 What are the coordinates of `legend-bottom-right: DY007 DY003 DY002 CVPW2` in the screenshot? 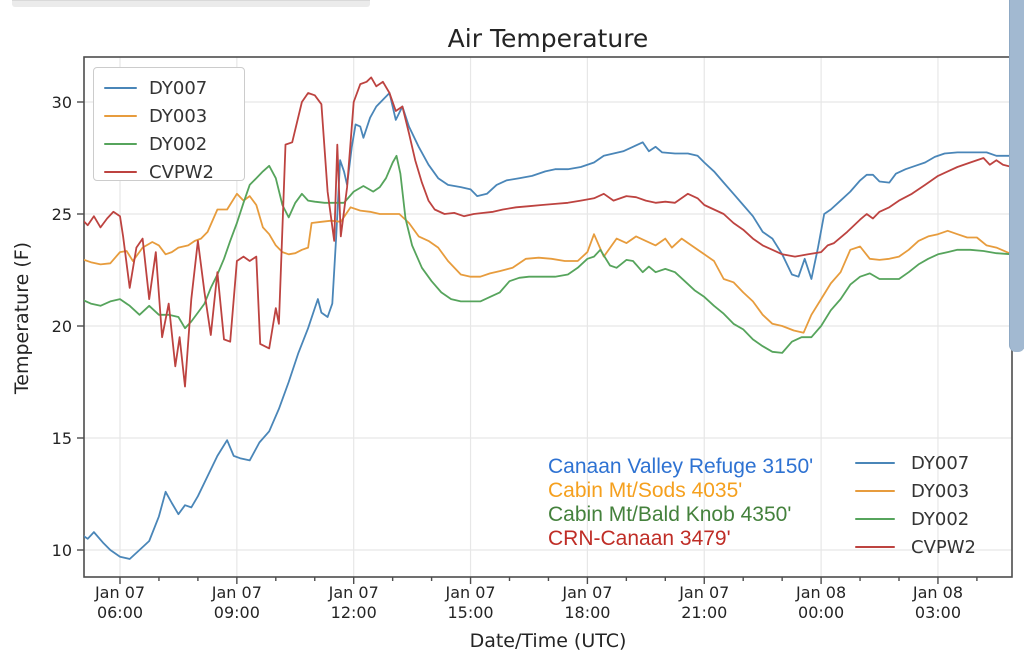 It's located at (930, 505).